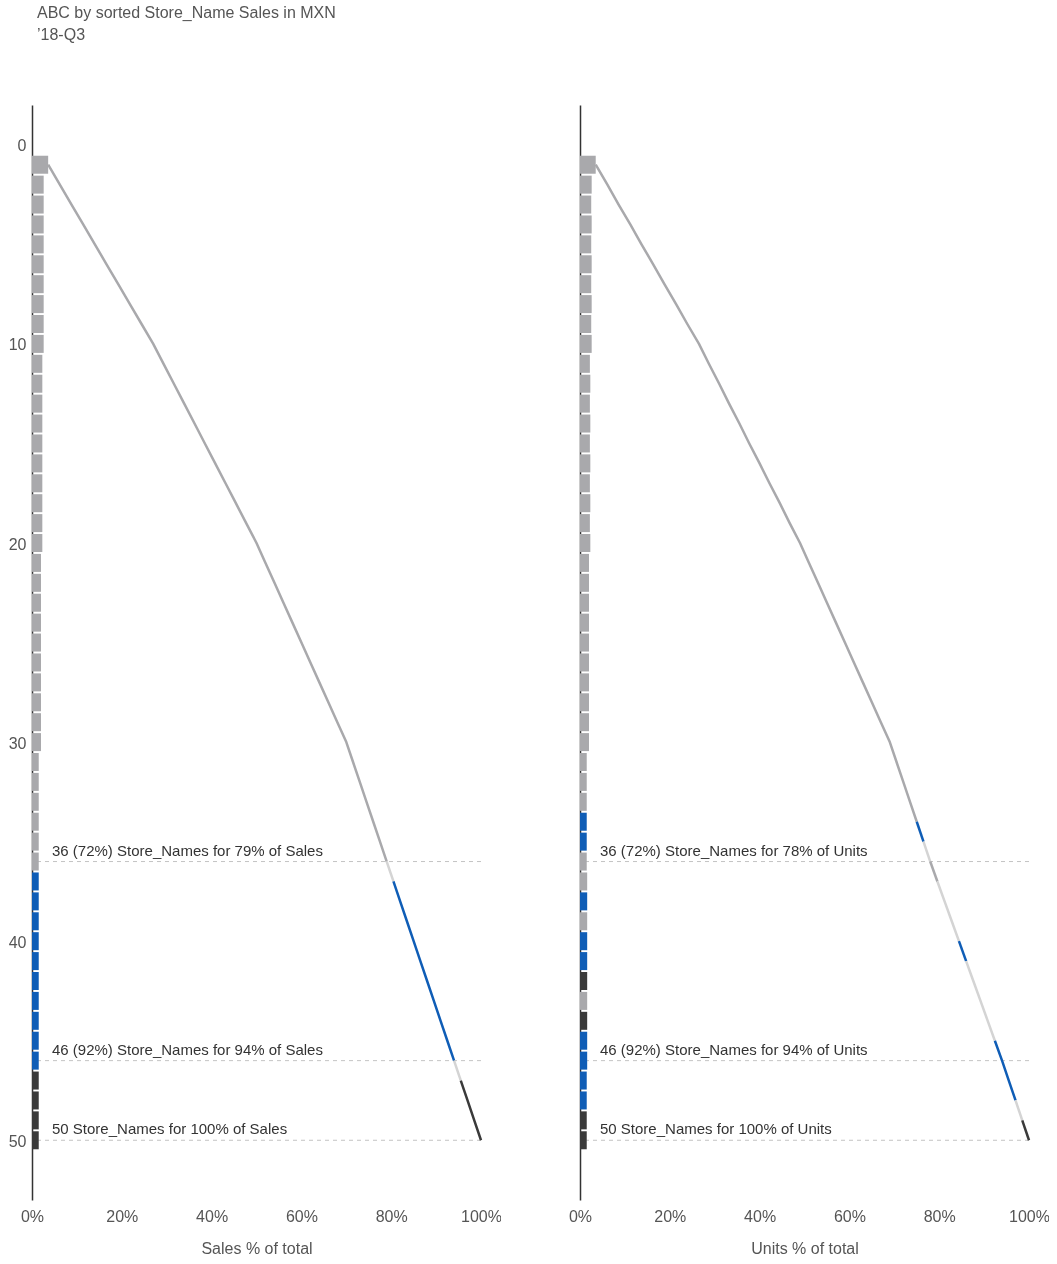 The height and width of the screenshot is (1264, 1057). Describe the element at coordinates (17, 942) in the screenshot. I see `y-tick-label: 40` at that location.